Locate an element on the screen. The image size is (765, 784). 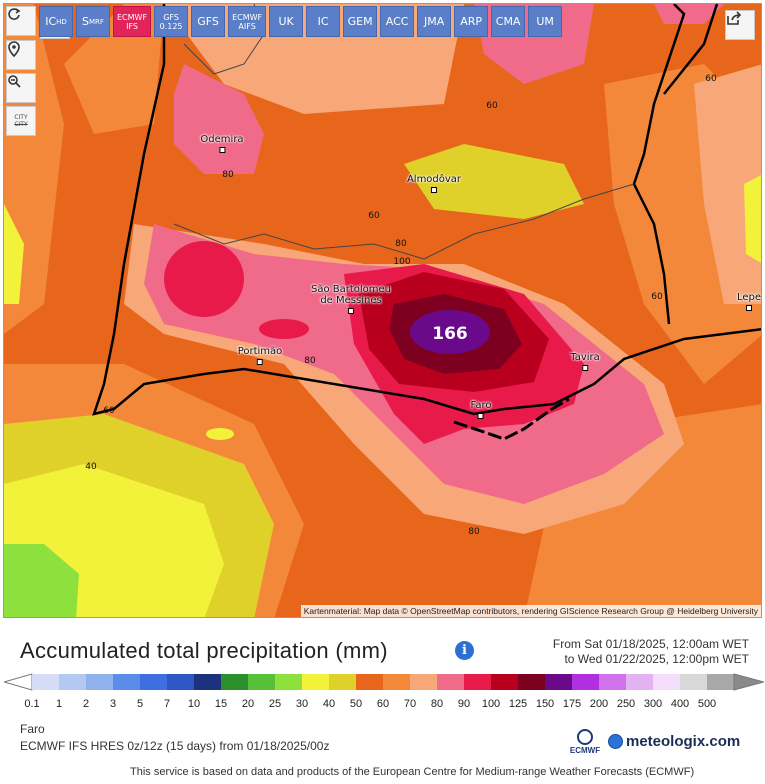
model-button-gfs-0-125: GFS 0.125 is located at coordinates (171, 21).